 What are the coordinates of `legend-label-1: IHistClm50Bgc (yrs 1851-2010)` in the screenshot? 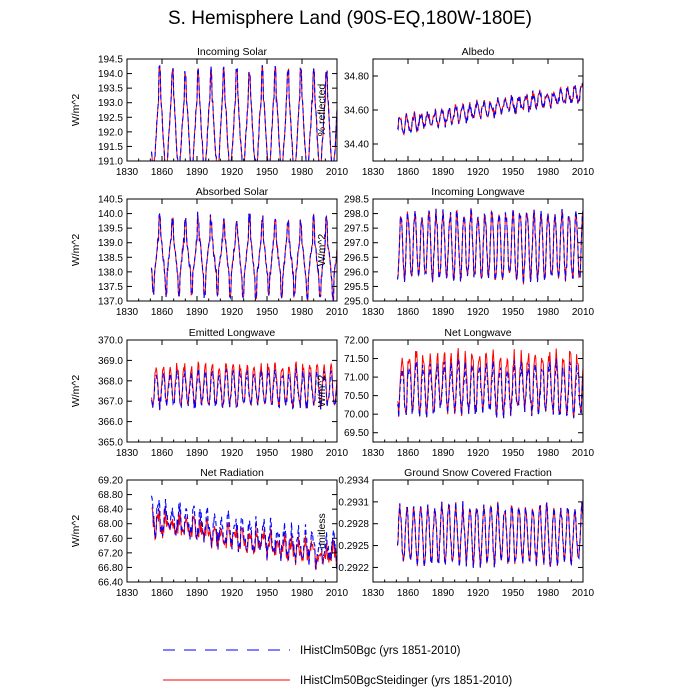 It's located at (380, 651).